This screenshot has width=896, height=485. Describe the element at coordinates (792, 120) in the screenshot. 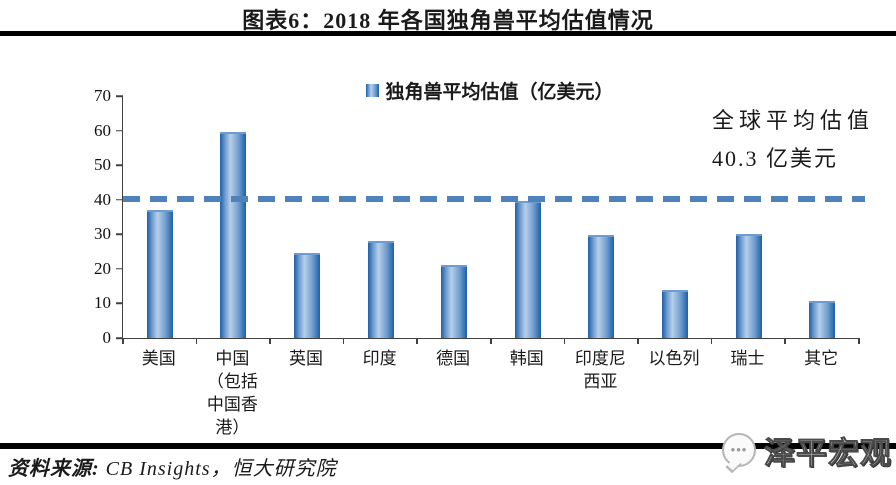

I see `average-annotation-line1: 全球平均估值` at that location.